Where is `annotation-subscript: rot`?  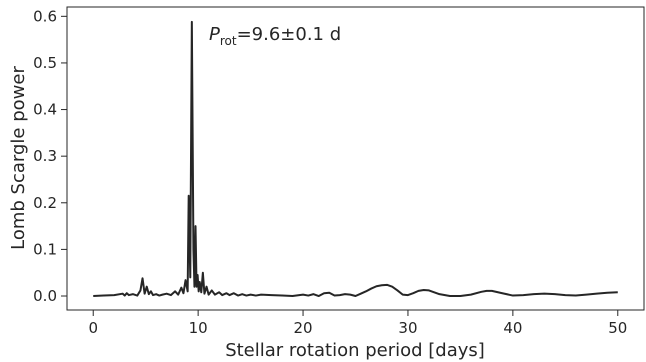
annotation-subscript: rot is located at coordinates (228, 41).